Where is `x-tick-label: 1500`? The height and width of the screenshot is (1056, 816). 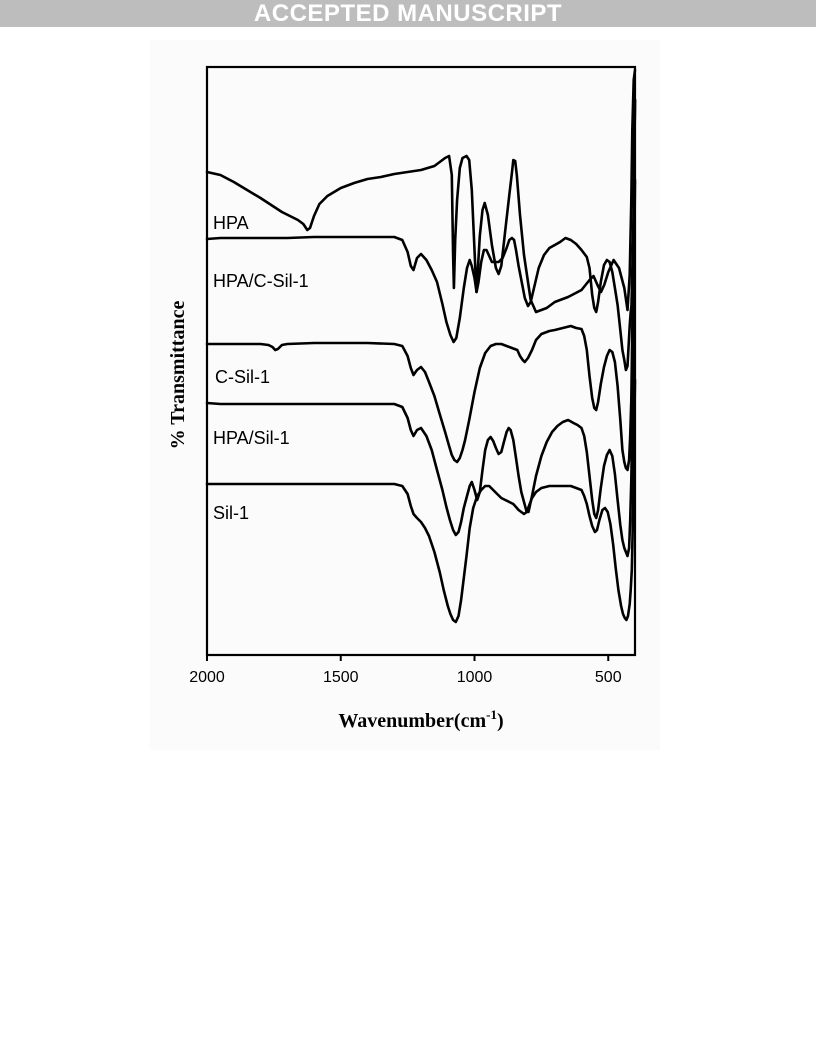 x-tick-label: 1500 is located at coordinates (341, 677).